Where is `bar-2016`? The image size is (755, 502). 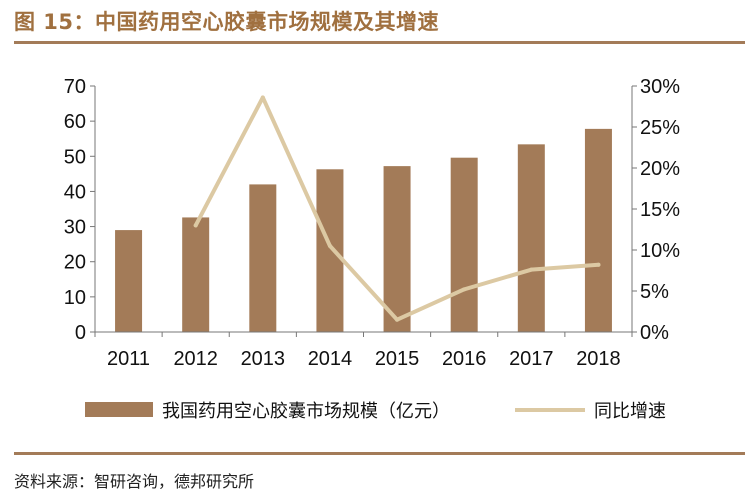
bar-2016 is located at coordinates (464, 244).